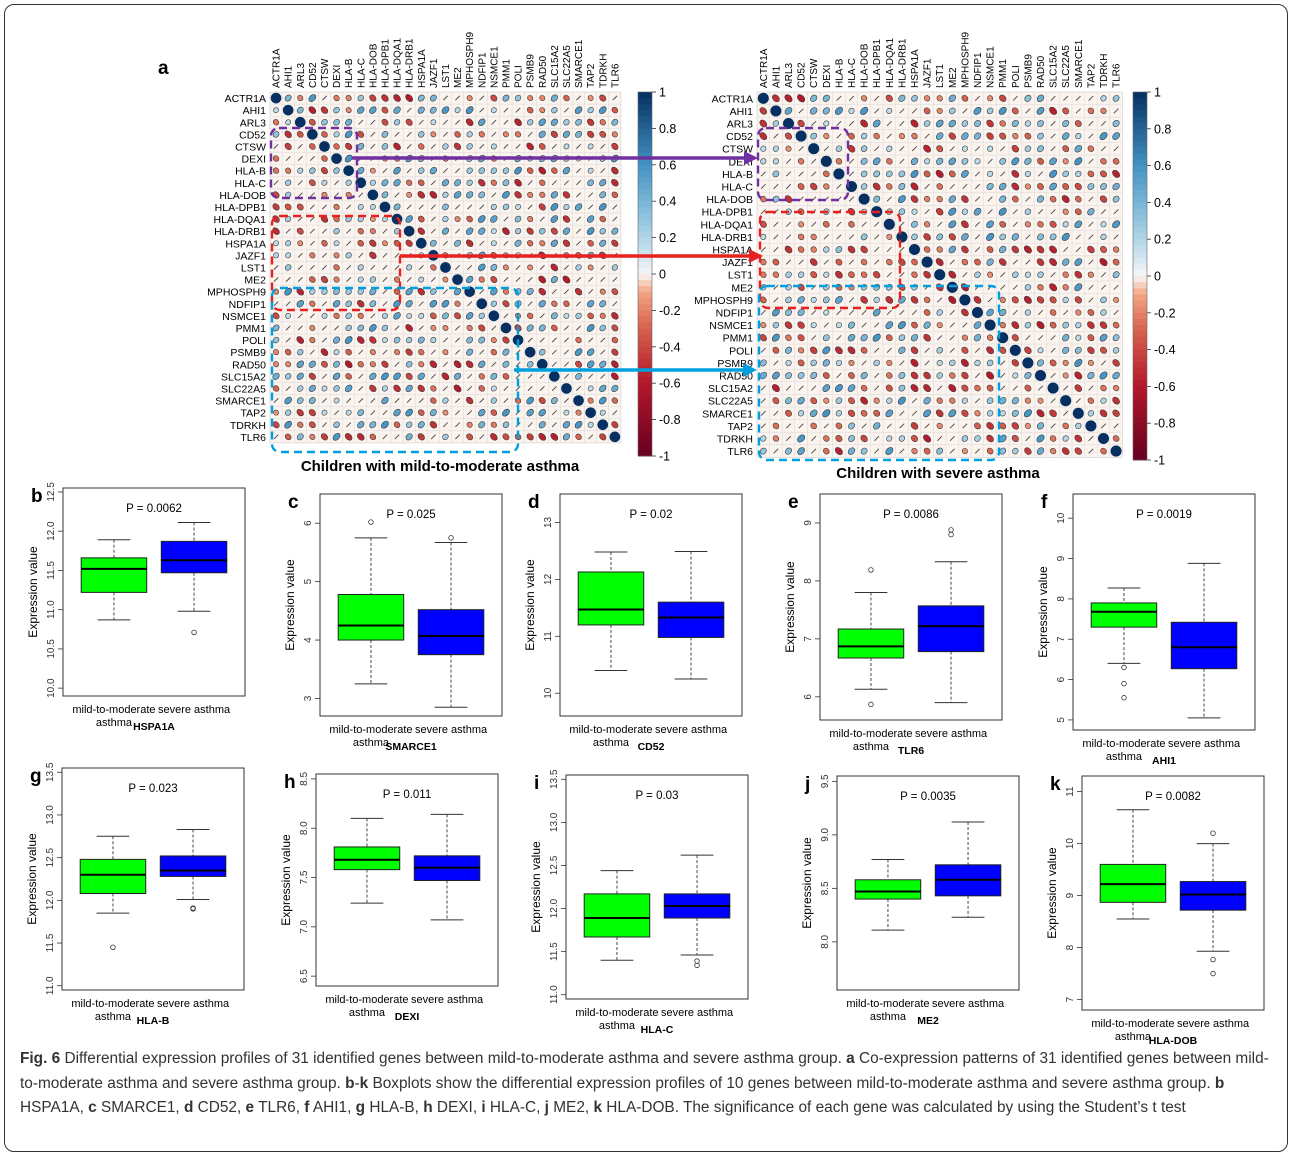 Image resolution: width=1295 pixels, height=1157 pixels. Describe the element at coordinates (51, 688) in the screenshot. I see `y-tick-label: 10.0` at that location.